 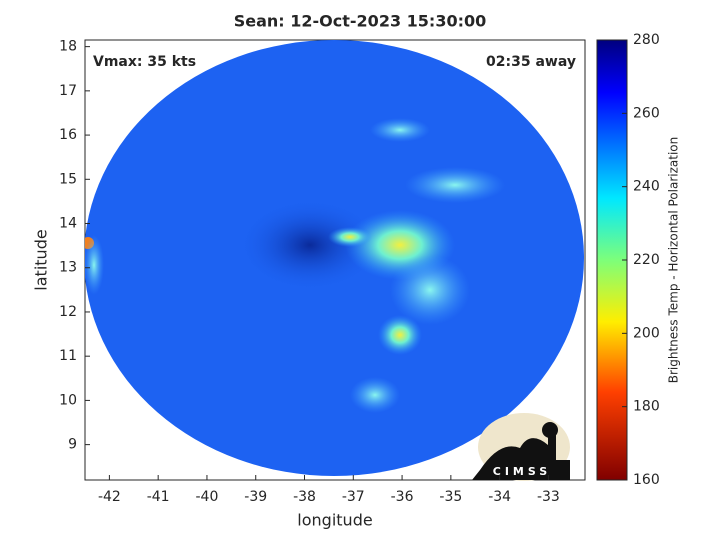 What do you see at coordinates (109, 497) in the screenshot?
I see `x-tick-label: -42` at bounding box center [109, 497].